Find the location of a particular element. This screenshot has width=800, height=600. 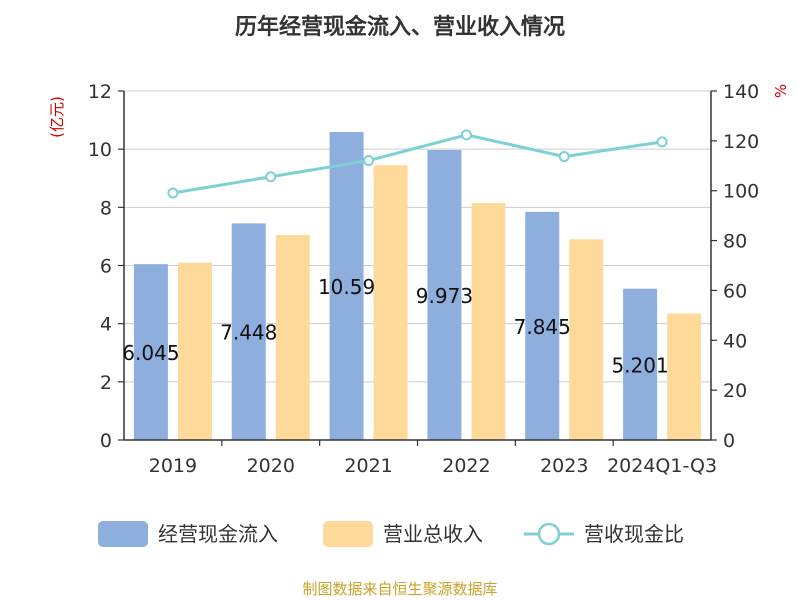

source-note: 制图数据来自恒生聚源数据库 is located at coordinates (399, 589).